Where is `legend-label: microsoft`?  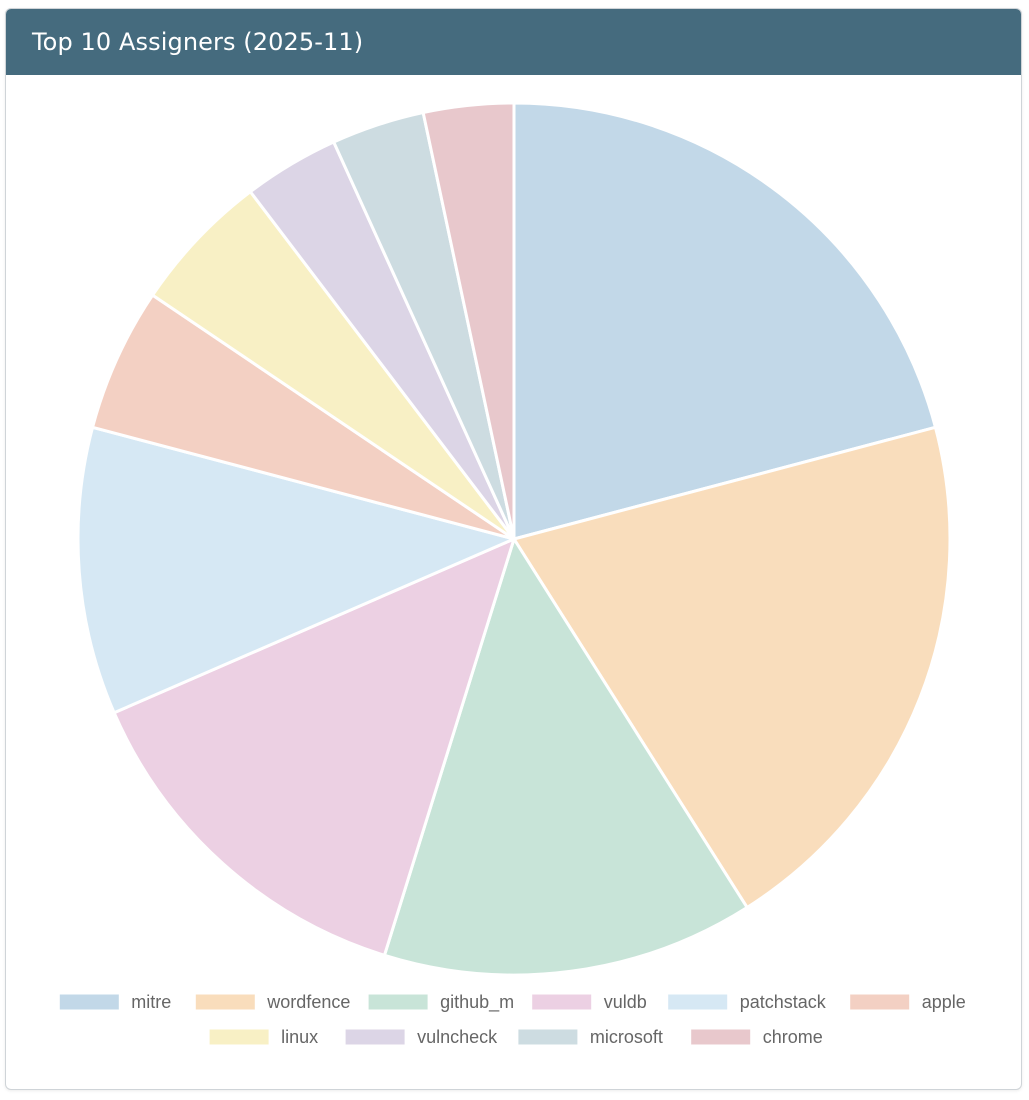 legend-label: microsoft is located at coordinates (626, 1037).